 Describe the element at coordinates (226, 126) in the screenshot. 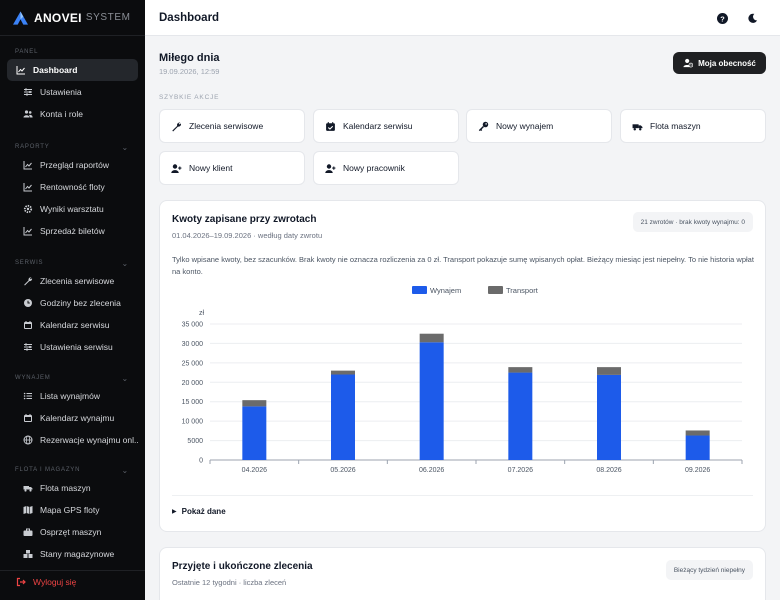

I see `quick-action-label: Zlecenia serwisowe` at that location.